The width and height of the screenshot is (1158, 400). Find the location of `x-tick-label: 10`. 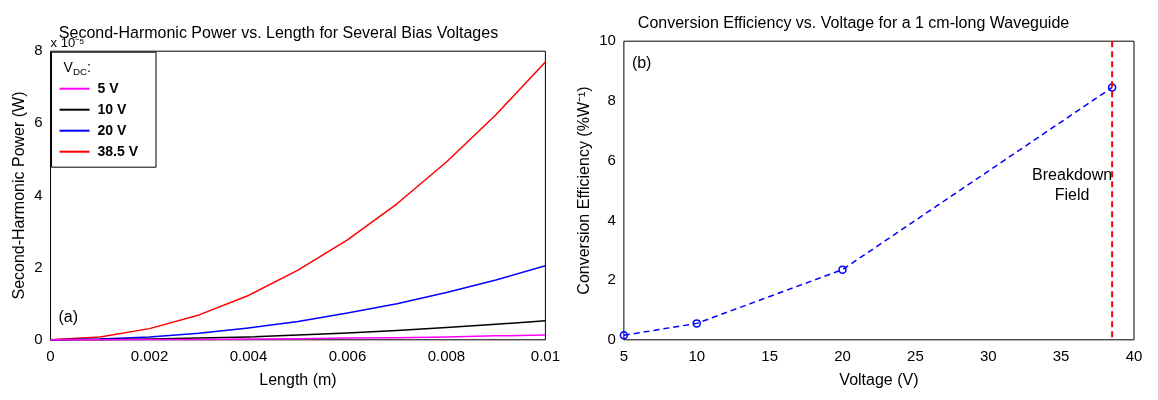

x-tick-label: 10 is located at coordinates (697, 355).